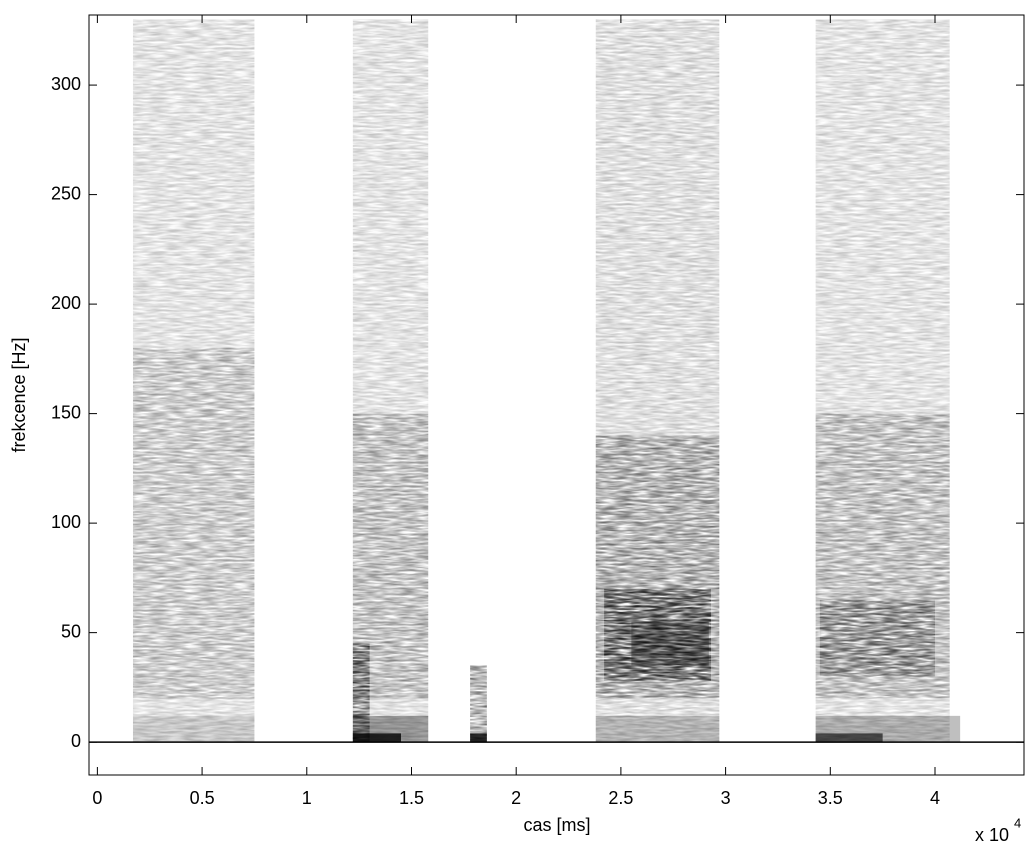 The height and width of the screenshot is (846, 1026). I want to click on x-tick-label: 0, so click(97, 798).